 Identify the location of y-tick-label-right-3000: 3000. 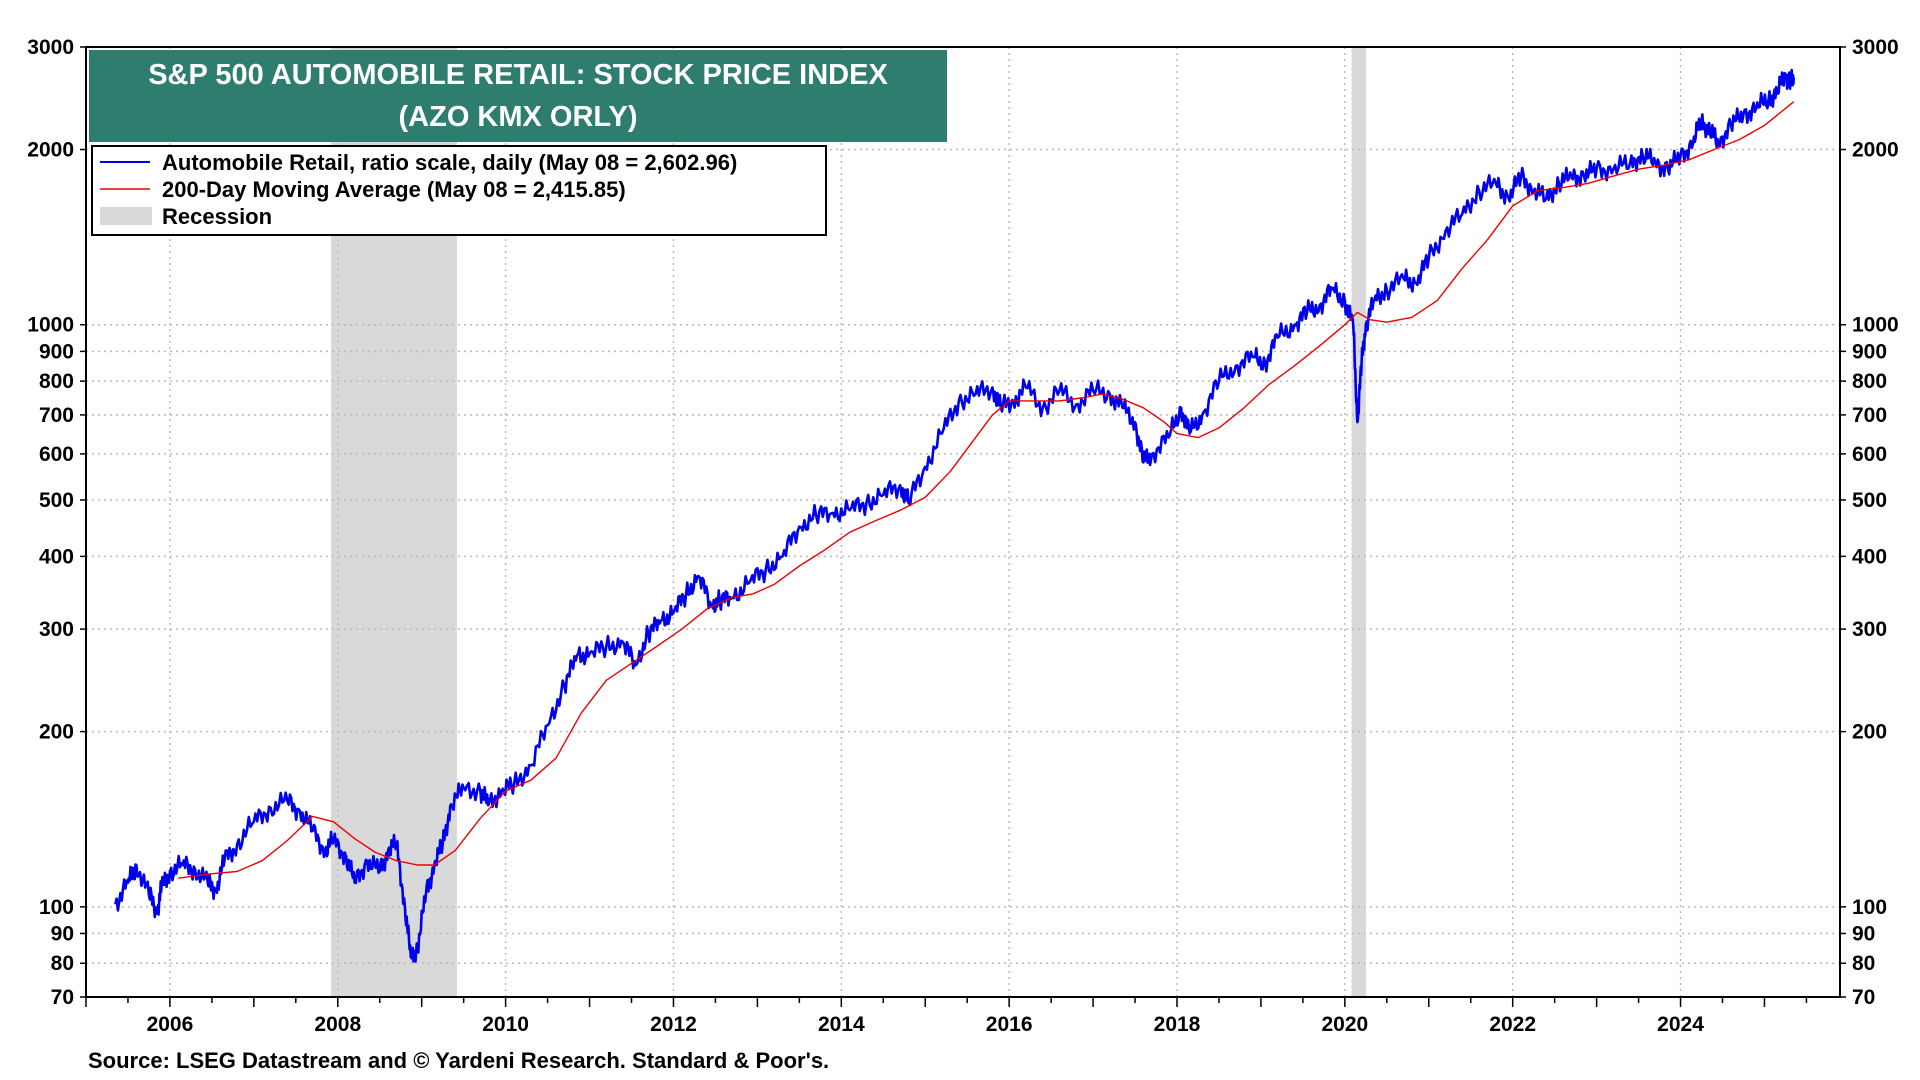
(1875, 47).